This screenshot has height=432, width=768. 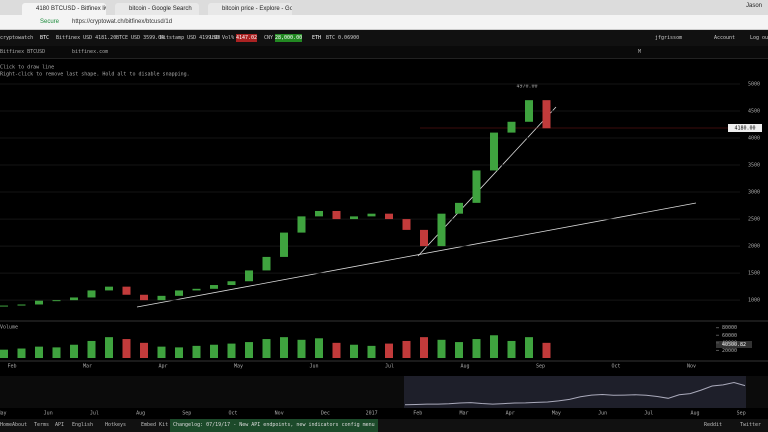 What do you see at coordinates (247, 38) in the screenshot?
I see `ticker-value: 4147.02` at bounding box center [247, 38].